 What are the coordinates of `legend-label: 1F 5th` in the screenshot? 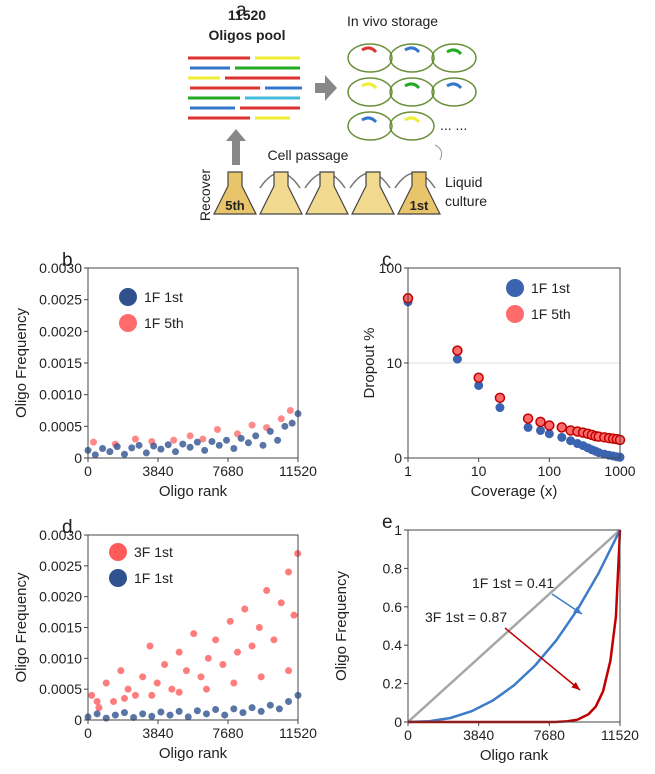 It's located at (551, 314).